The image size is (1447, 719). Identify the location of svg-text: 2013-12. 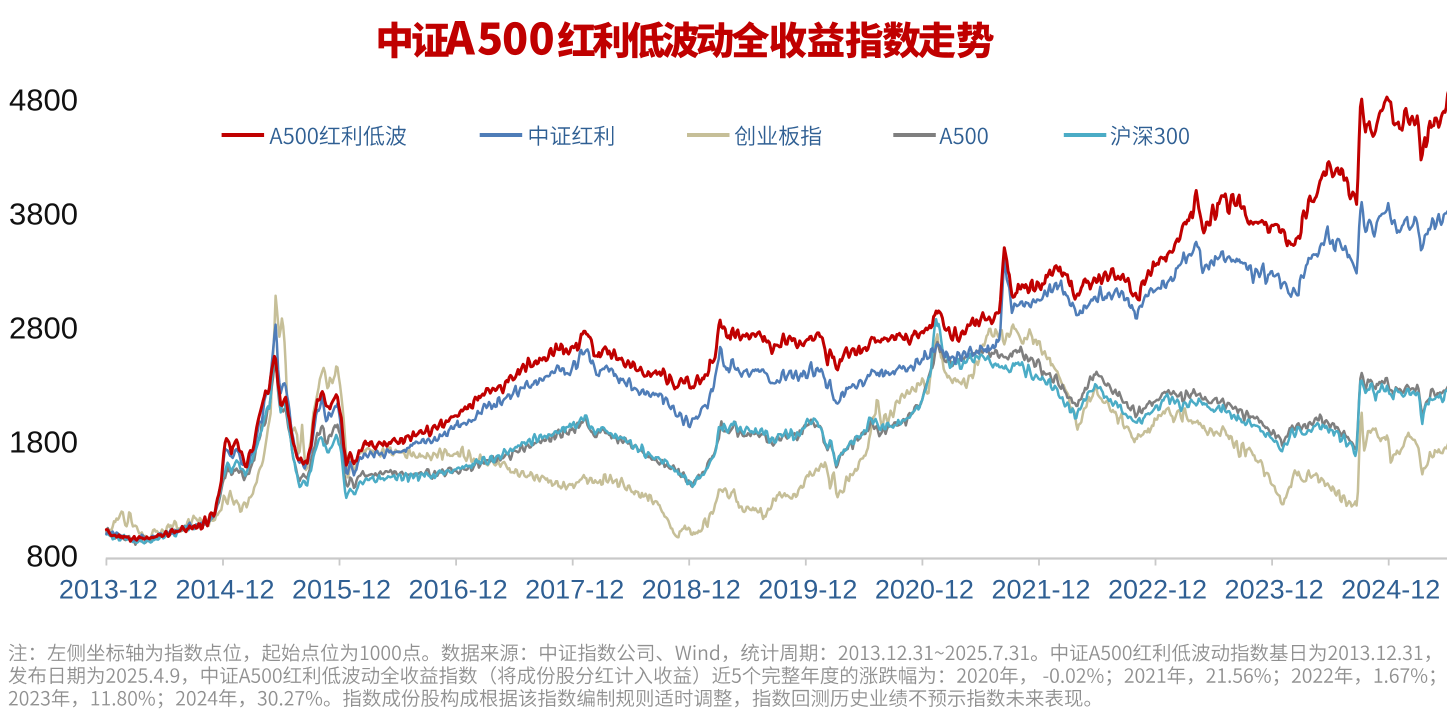
(108, 590).